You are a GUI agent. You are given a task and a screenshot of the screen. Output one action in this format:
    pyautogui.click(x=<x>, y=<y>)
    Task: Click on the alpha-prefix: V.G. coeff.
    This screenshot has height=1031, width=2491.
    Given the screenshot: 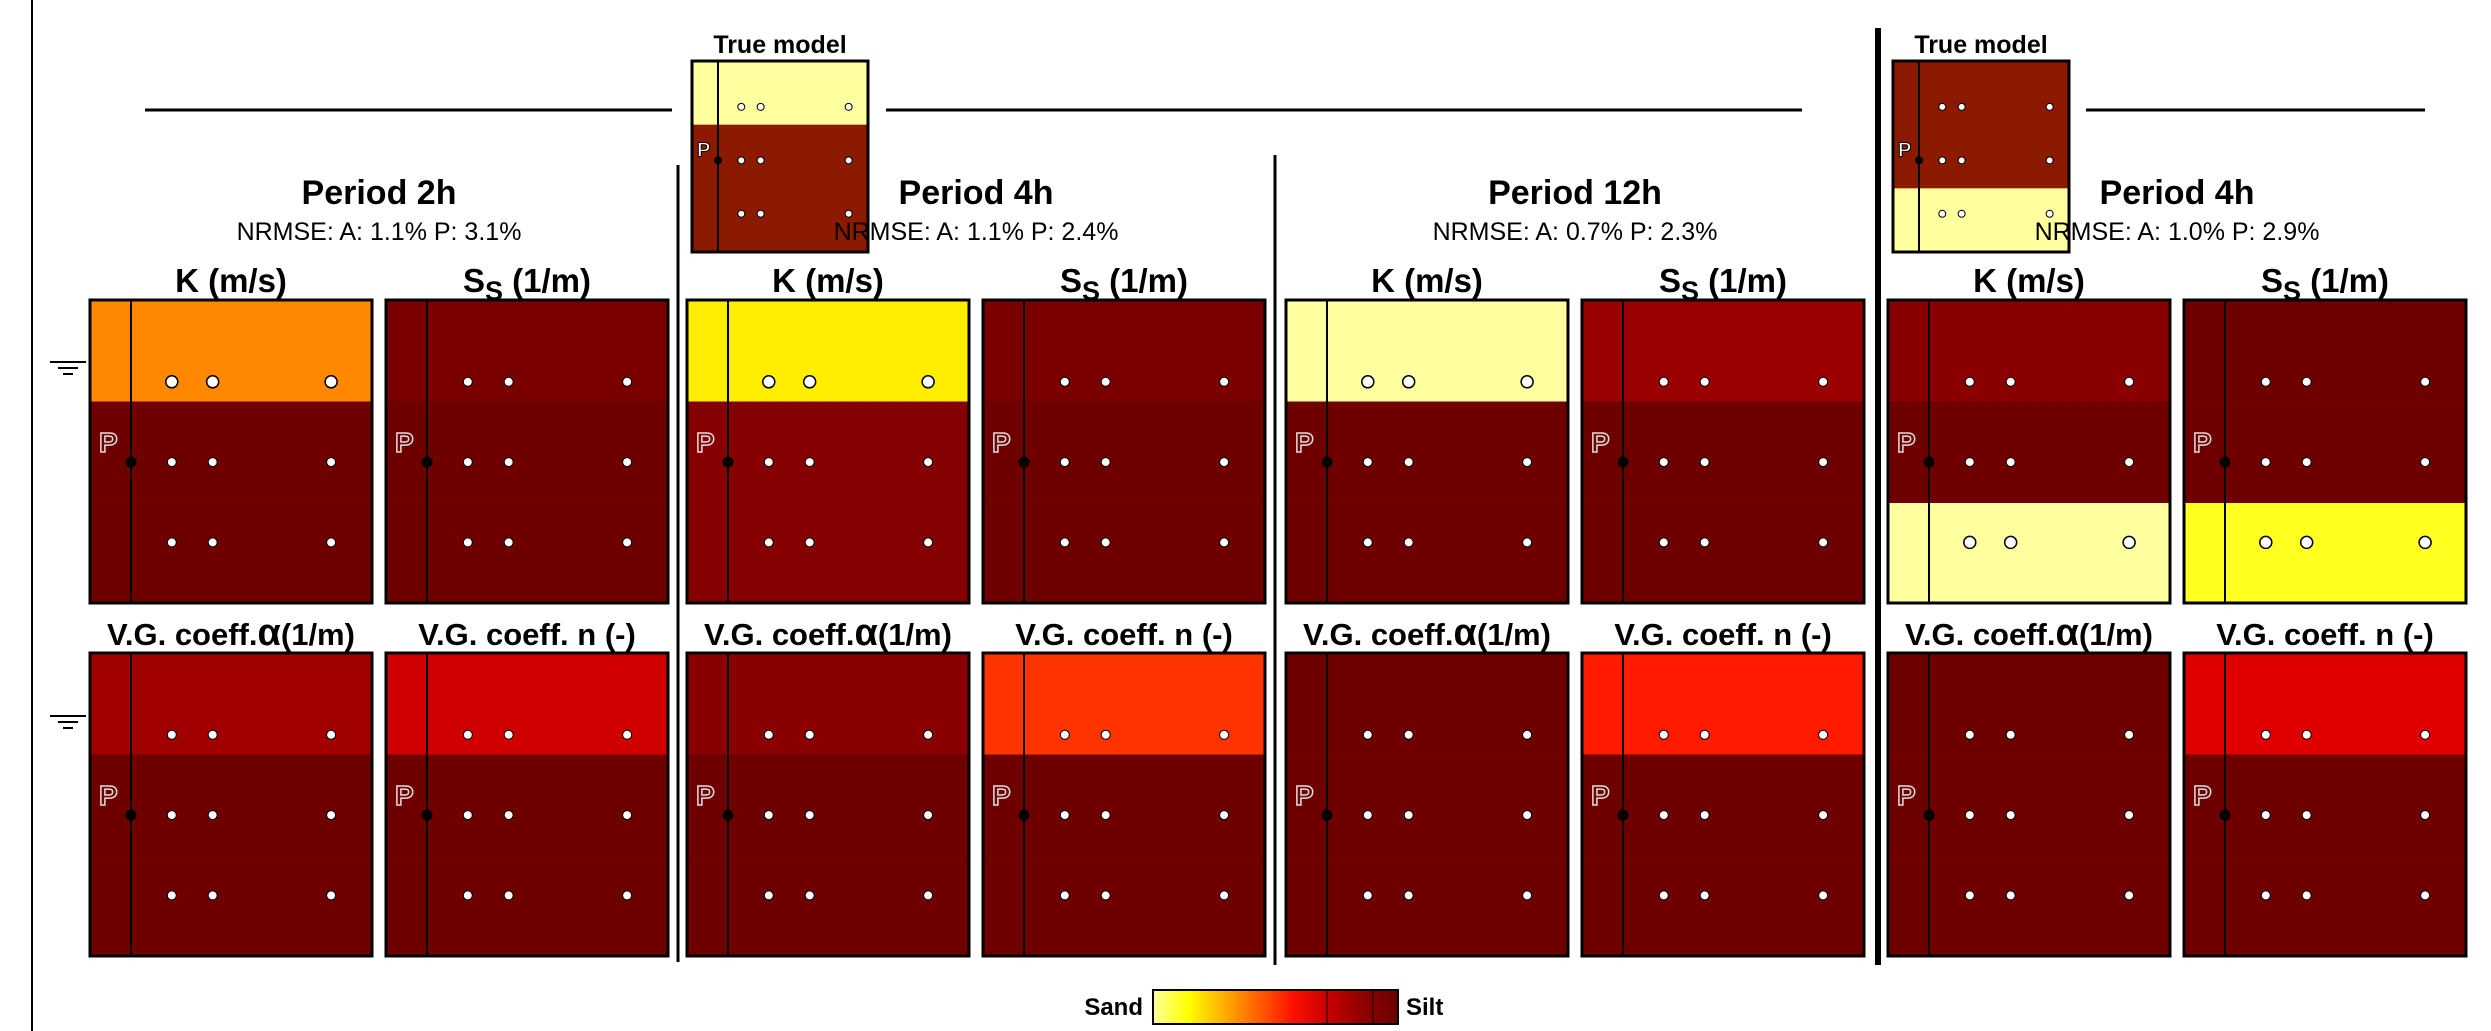 What is the action you would take?
    pyautogui.click(x=779, y=634)
    